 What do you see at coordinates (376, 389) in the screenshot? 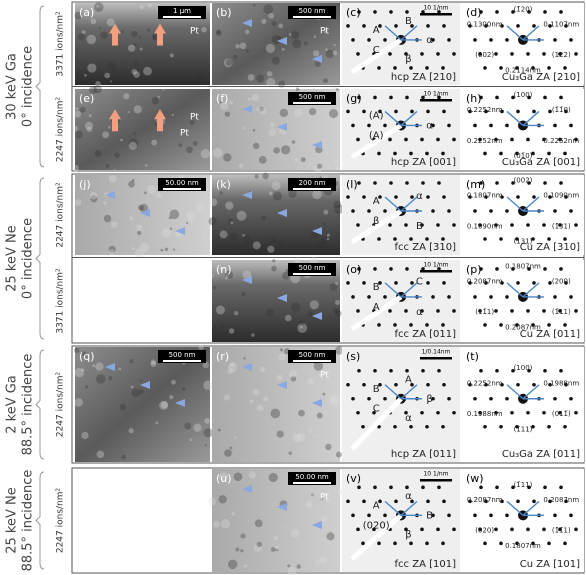
I see `spot-label: B` at bounding box center [376, 389].